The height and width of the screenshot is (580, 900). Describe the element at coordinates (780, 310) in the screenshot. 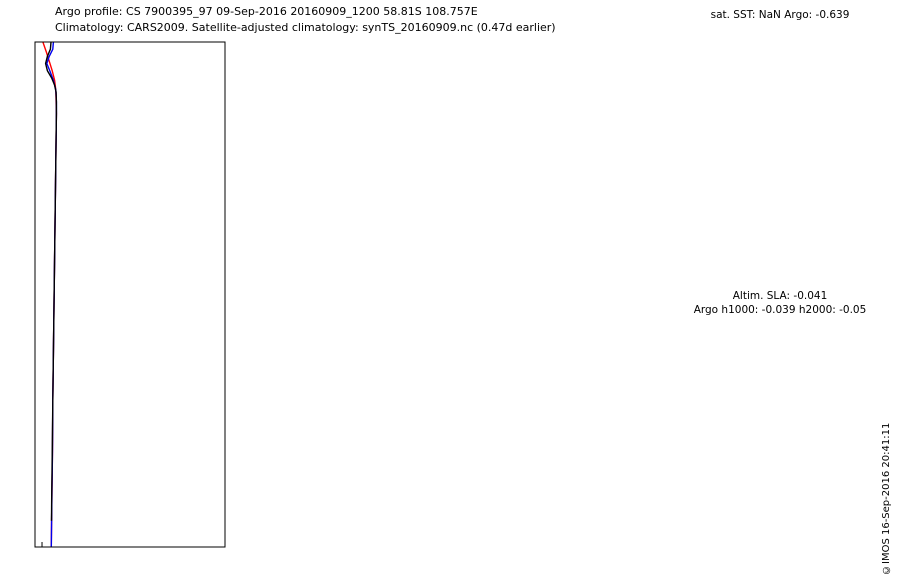

I see `sla-map-title-line2: Argo h1000: -0.039 h2000: -0.05` at that location.